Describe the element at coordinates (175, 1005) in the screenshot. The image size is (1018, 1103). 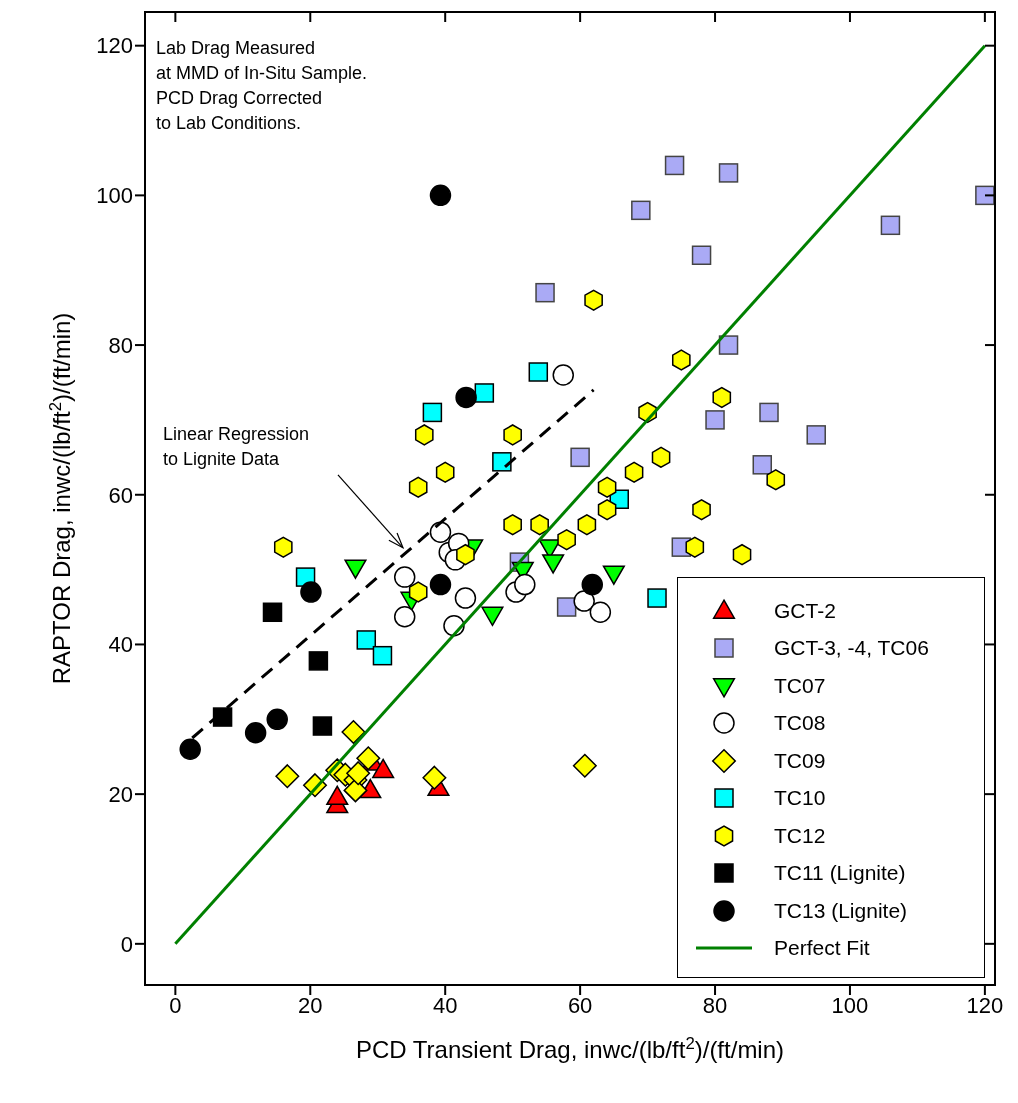
I see `x-tick-label: 0` at that location.